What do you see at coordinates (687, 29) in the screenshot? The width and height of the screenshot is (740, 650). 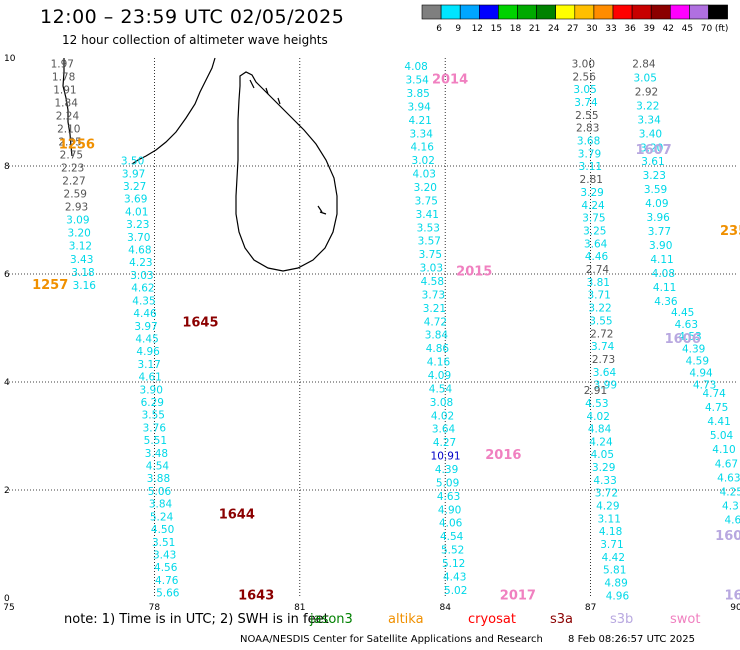 I see `scale-label-45: 45` at bounding box center [687, 29].